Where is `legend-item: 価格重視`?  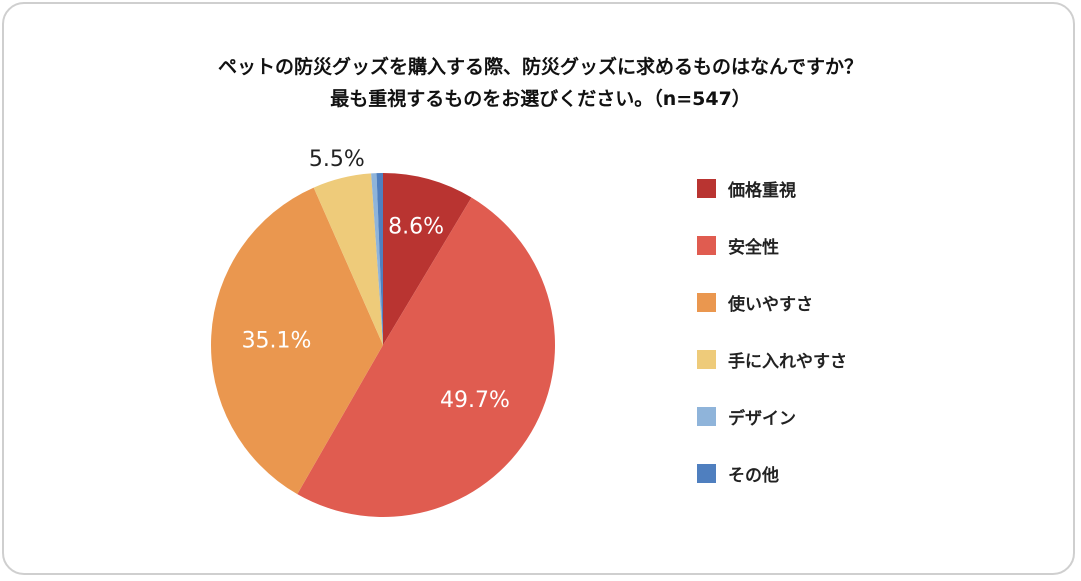
legend-item: 価格重視 is located at coordinates (746, 188).